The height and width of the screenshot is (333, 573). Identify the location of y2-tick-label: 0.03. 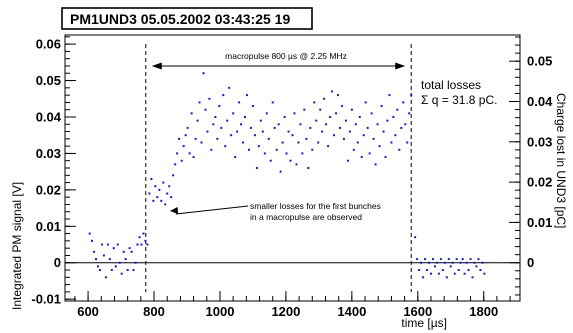
(539, 141).